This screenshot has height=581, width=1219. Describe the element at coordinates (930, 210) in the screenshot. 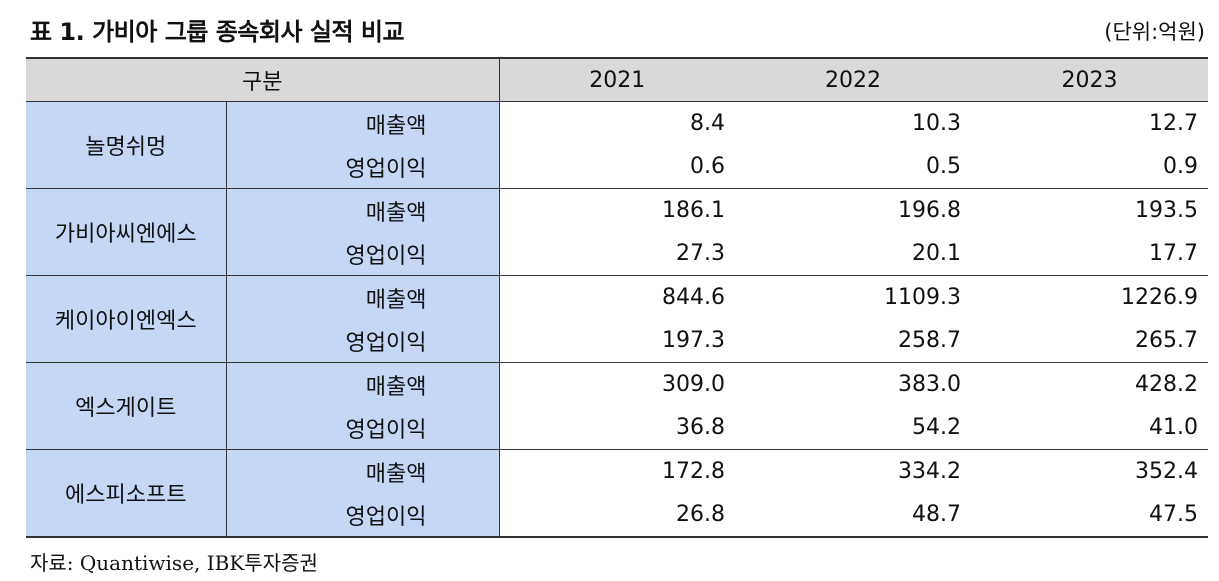

I see `value-cell: 196.8` at that location.